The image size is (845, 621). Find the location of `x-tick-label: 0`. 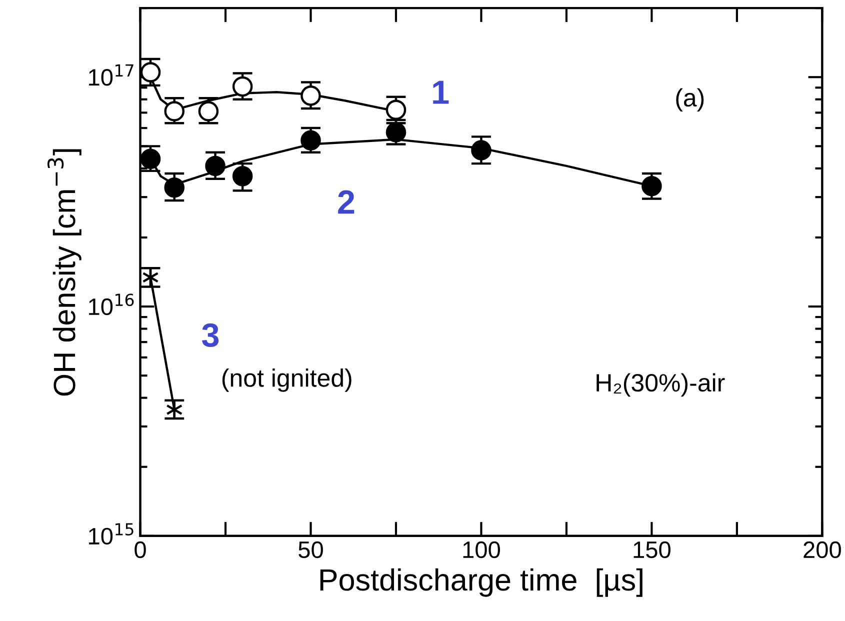

x-tick-label: 0 is located at coordinates (140, 549).